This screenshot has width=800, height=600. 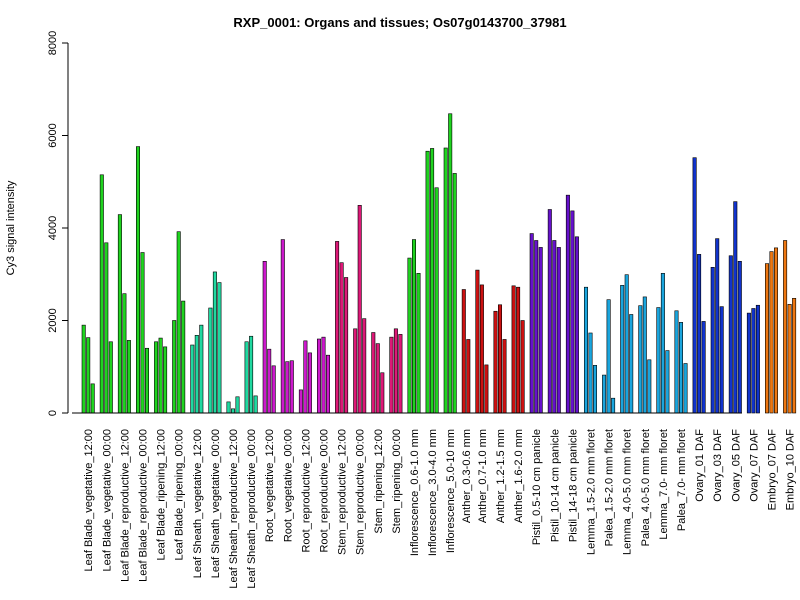 What do you see at coordinates (397, 481) in the screenshot?
I see `x-category-label: Stem_ripening_00:00` at bounding box center [397, 481].